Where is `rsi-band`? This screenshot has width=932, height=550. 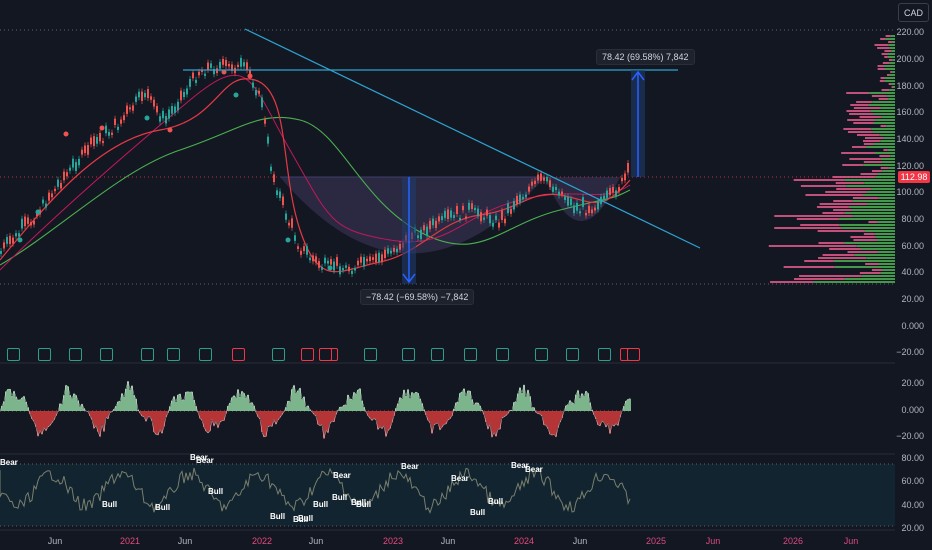 rsi-band is located at coordinates (447, 495).